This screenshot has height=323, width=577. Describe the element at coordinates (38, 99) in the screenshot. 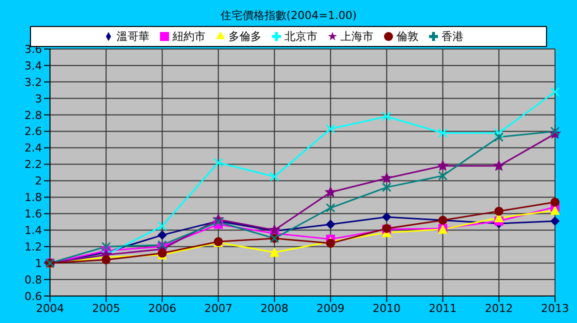

I see `y-tick-label: 3` at that location.